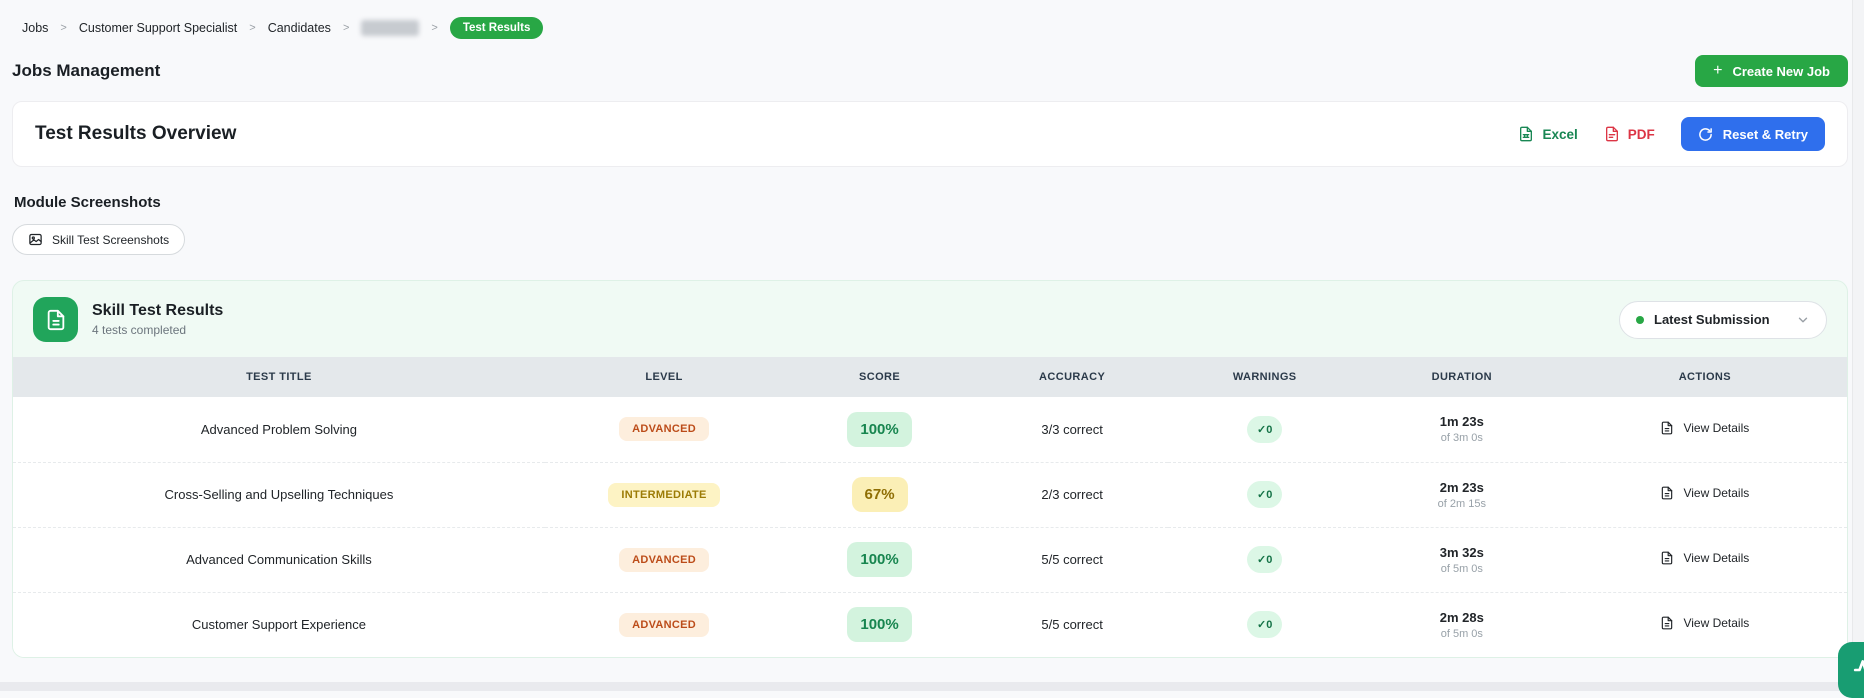 The height and width of the screenshot is (698, 1864). Describe the element at coordinates (1461, 487) in the screenshot. I see `duration-value: 2m 23s` at that location.